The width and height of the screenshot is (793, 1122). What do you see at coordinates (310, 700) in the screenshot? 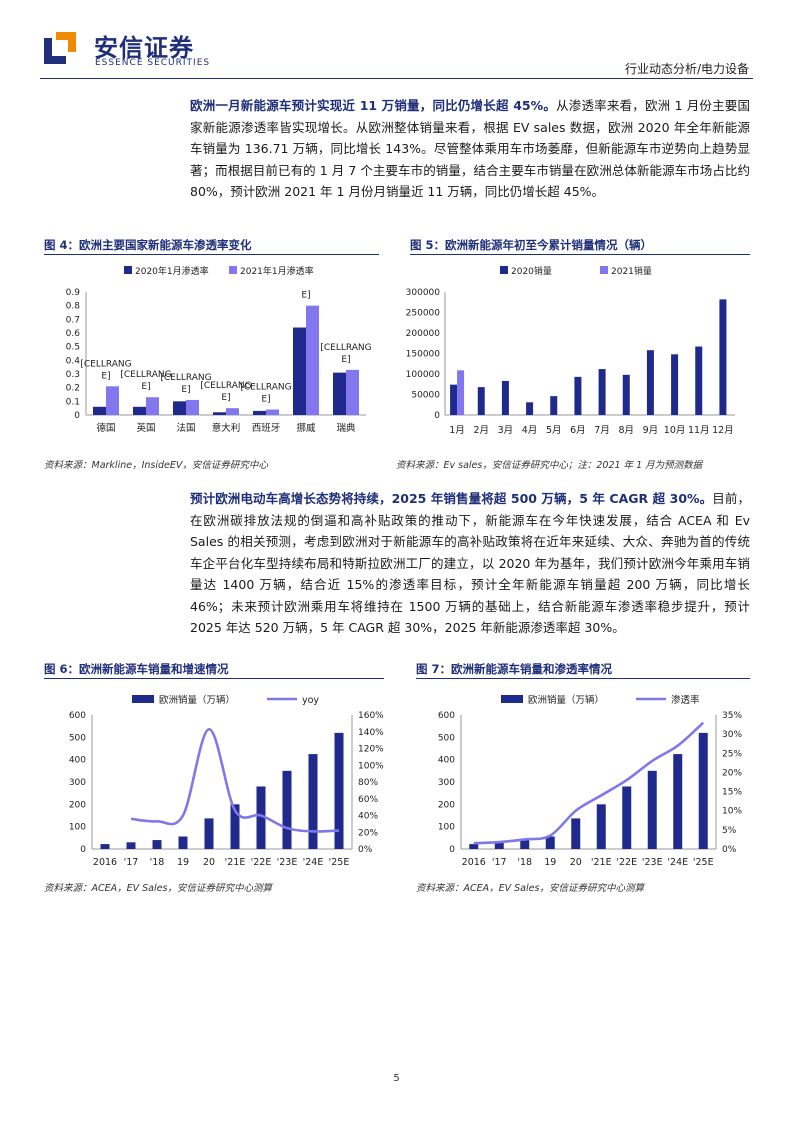
I see `legend-label: yoy` at bounding box center [310, 700].